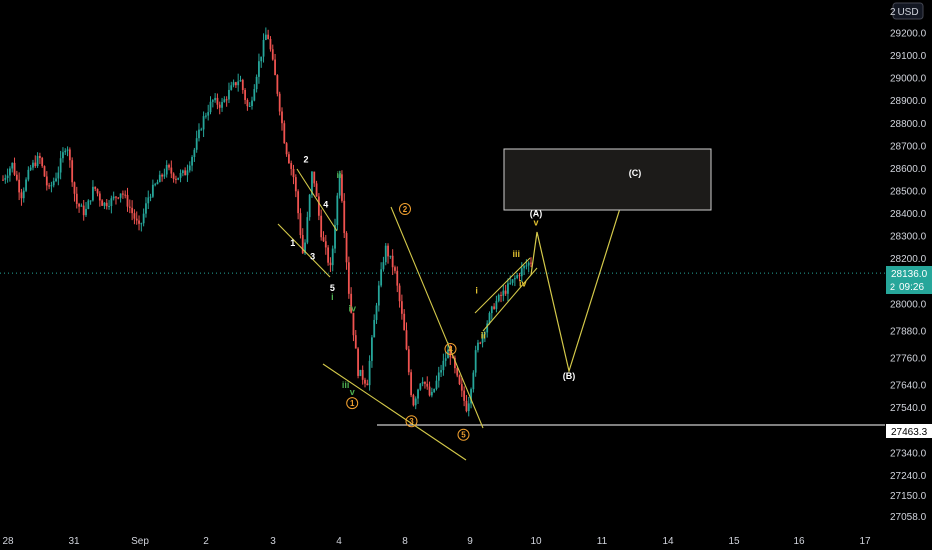  What do you see at coordinates (405, 209) in the screenshot?
I see `wave-label: 2` at bounding box center [405, 209].